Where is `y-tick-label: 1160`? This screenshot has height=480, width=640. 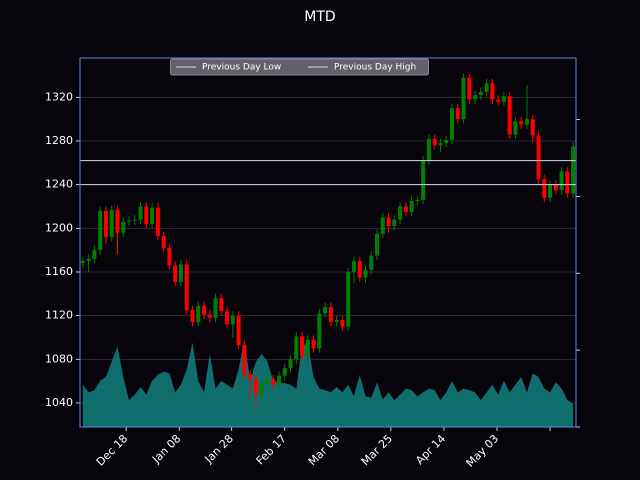
y-tick-label: 1160 is located at coordinates (59, 271).